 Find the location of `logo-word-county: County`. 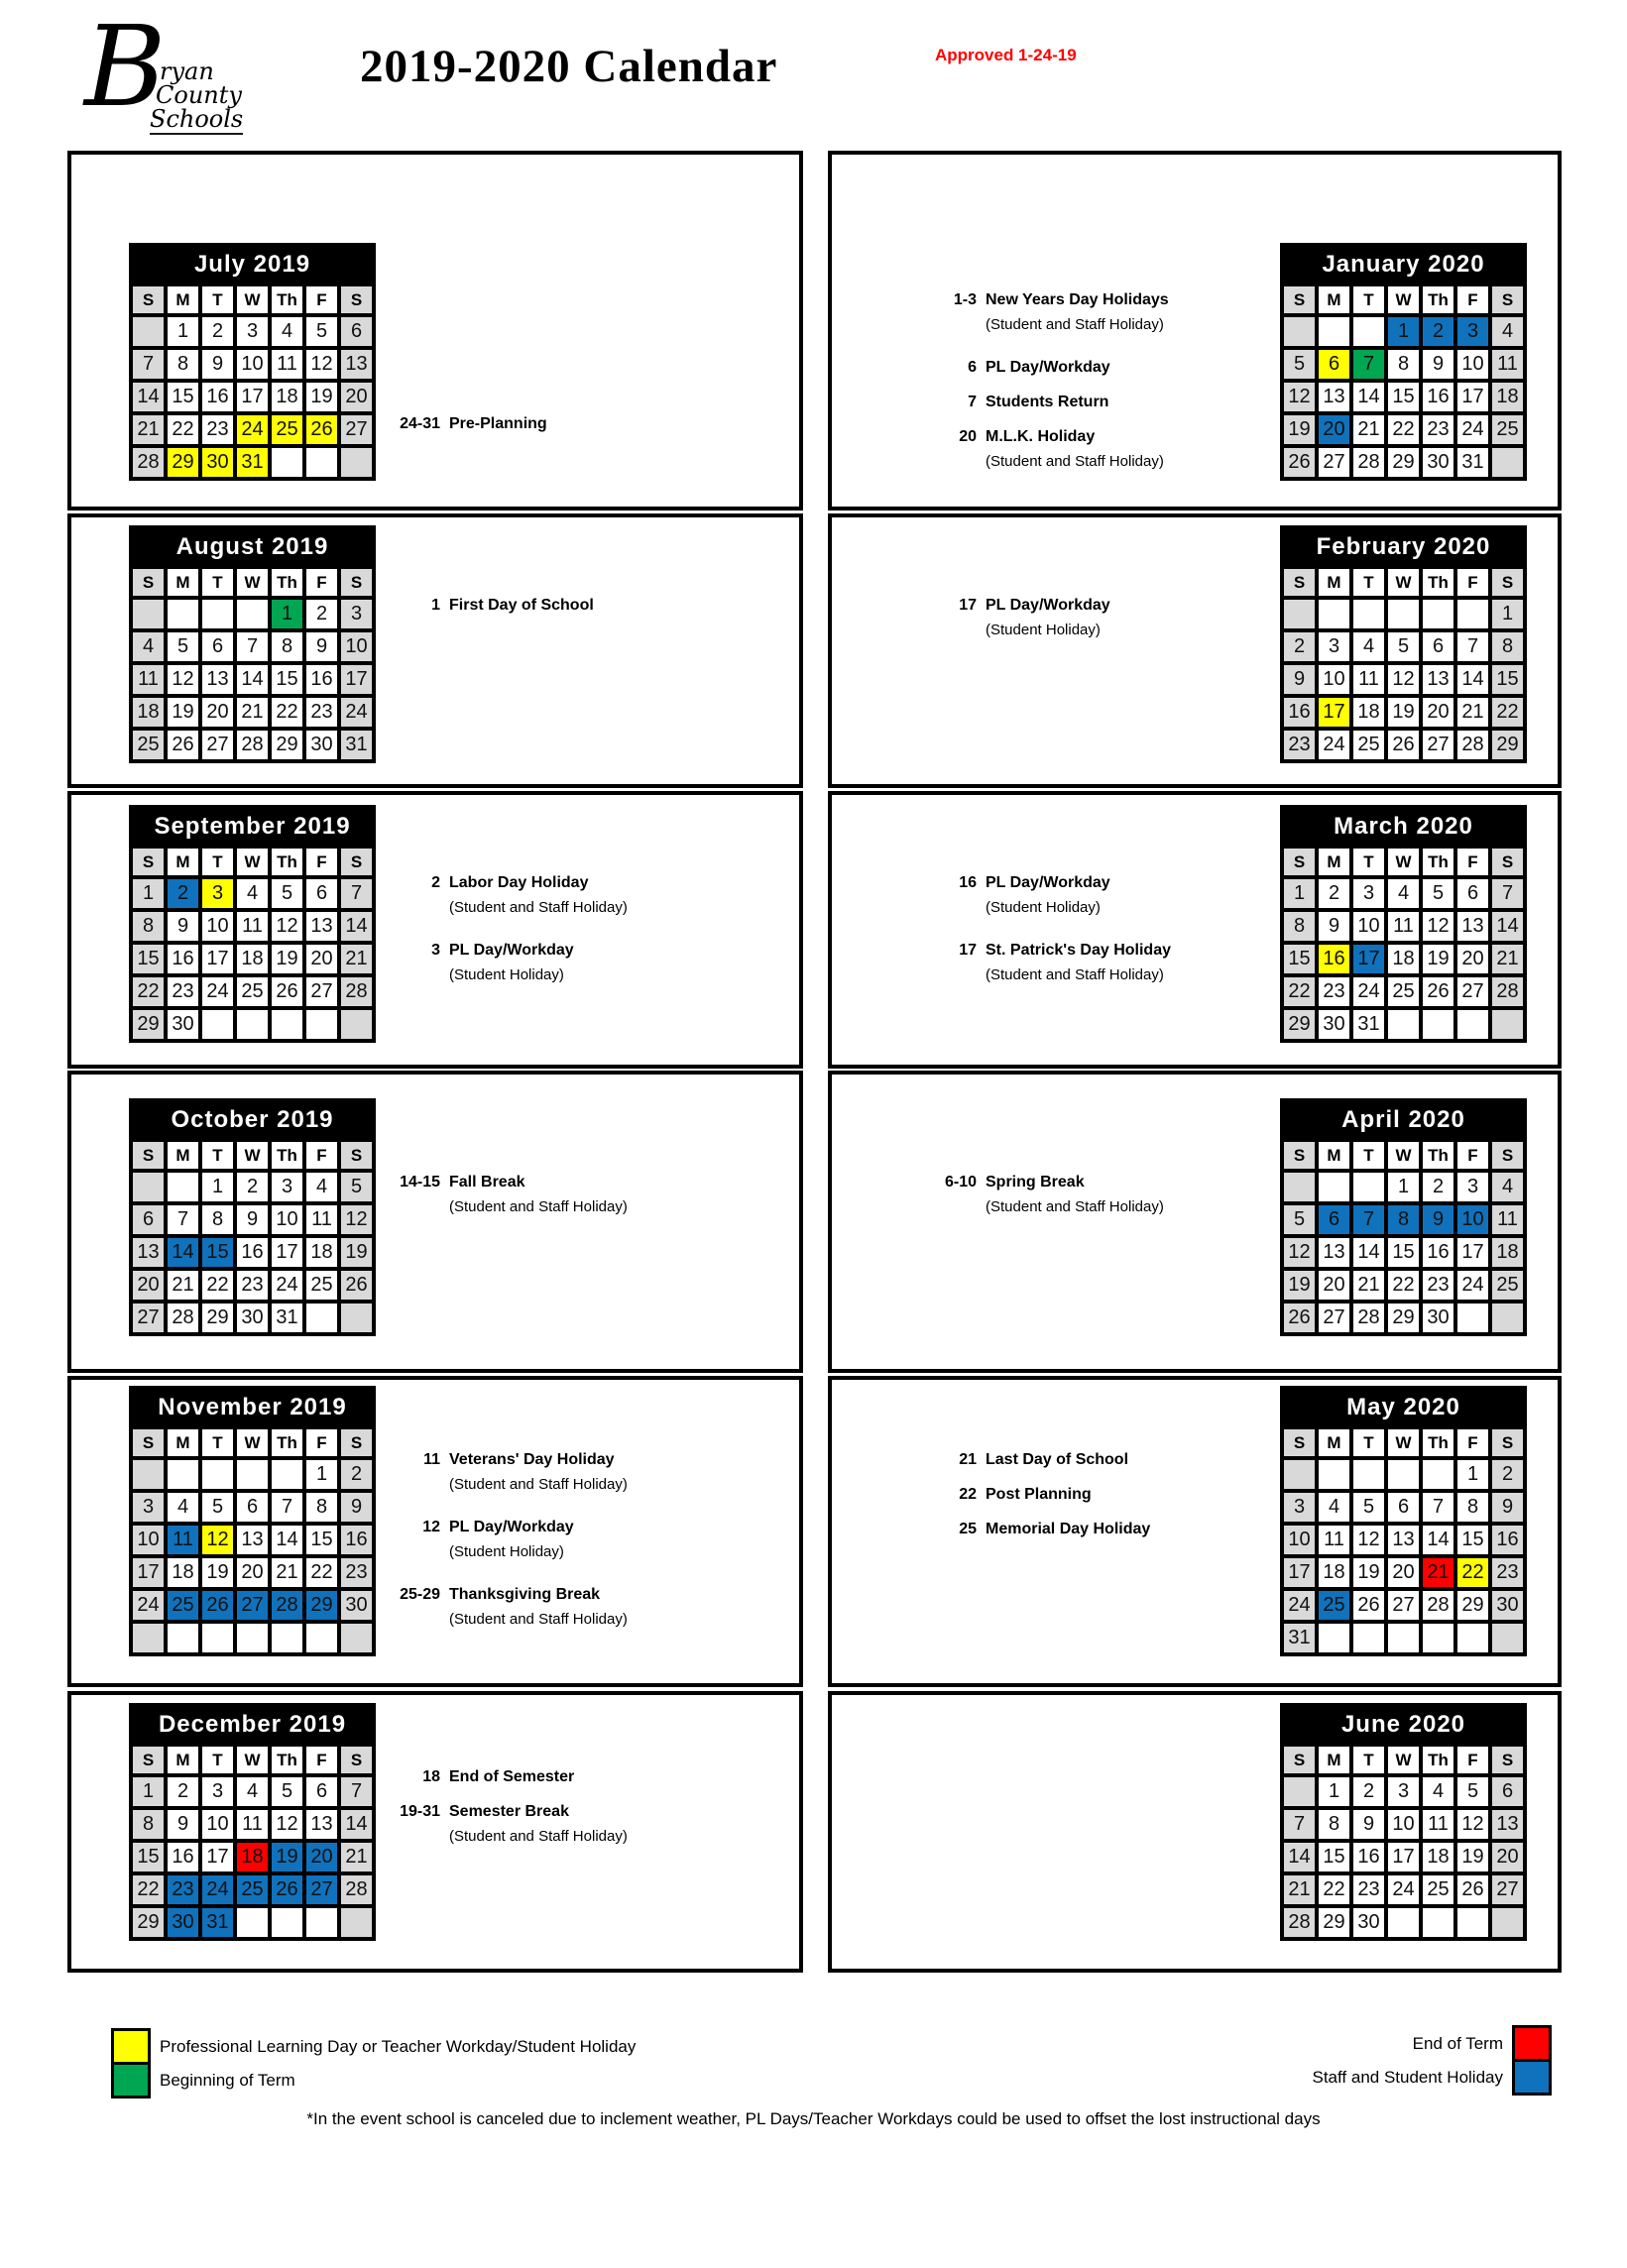

logo-word-county: County is located at coordinates (199, 95).